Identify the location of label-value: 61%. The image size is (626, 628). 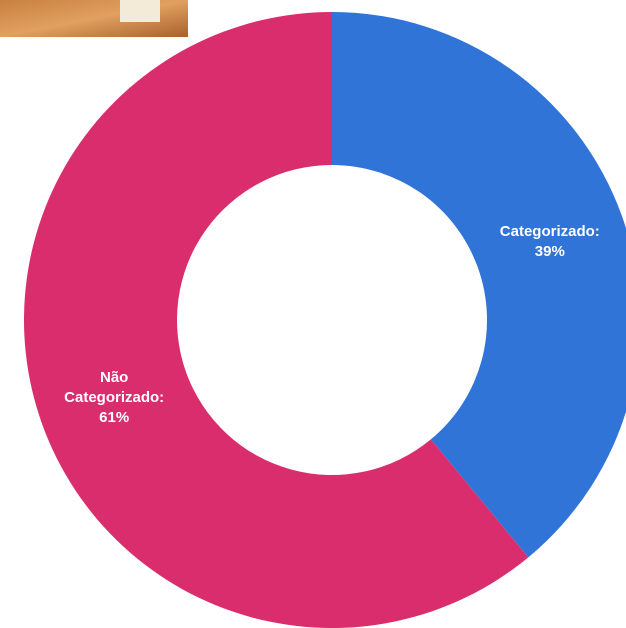
(114, 418).